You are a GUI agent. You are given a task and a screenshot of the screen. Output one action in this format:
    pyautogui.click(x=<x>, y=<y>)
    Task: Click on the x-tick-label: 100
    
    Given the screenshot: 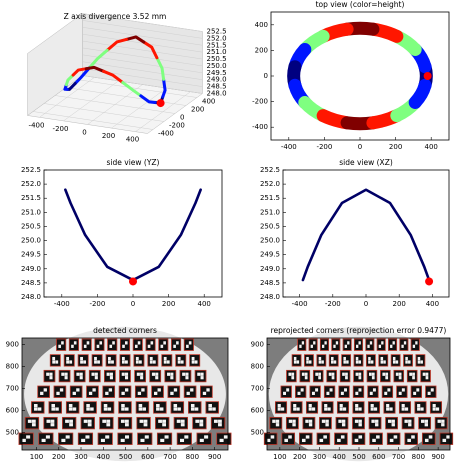 What is the action you would take?
    pyautogui.click(x=36, y=457)
    